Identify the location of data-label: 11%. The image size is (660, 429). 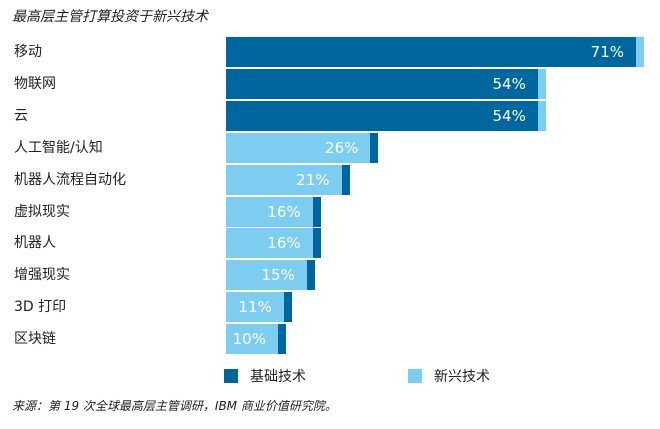
(255, 307).